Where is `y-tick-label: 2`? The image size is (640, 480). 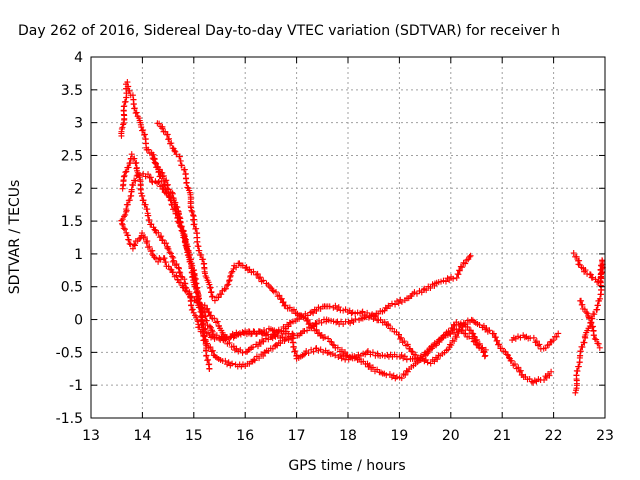
y-tick-label: 2 is located at coordinates (78, 189).